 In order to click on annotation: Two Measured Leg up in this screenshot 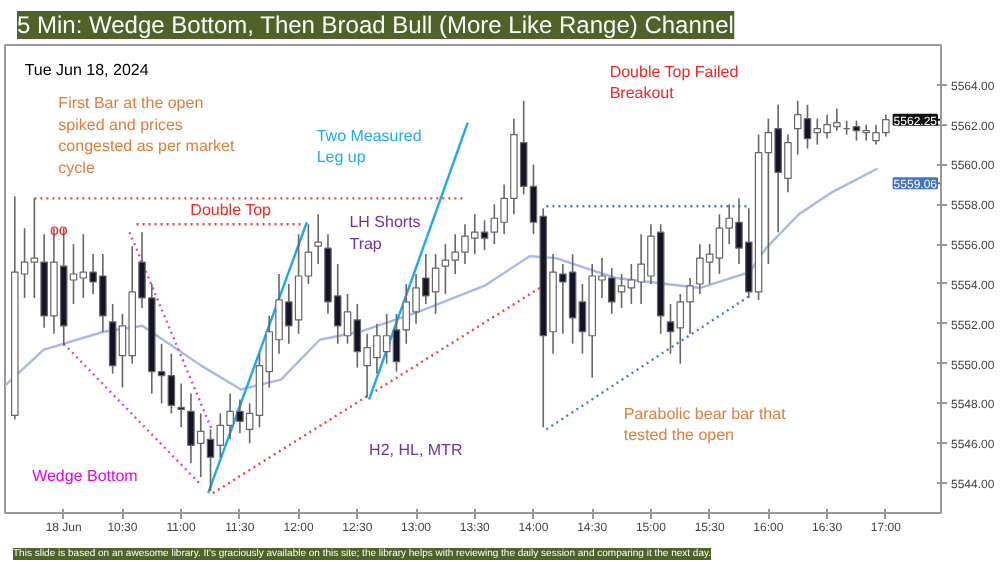, I will do `click(369, 146)`.